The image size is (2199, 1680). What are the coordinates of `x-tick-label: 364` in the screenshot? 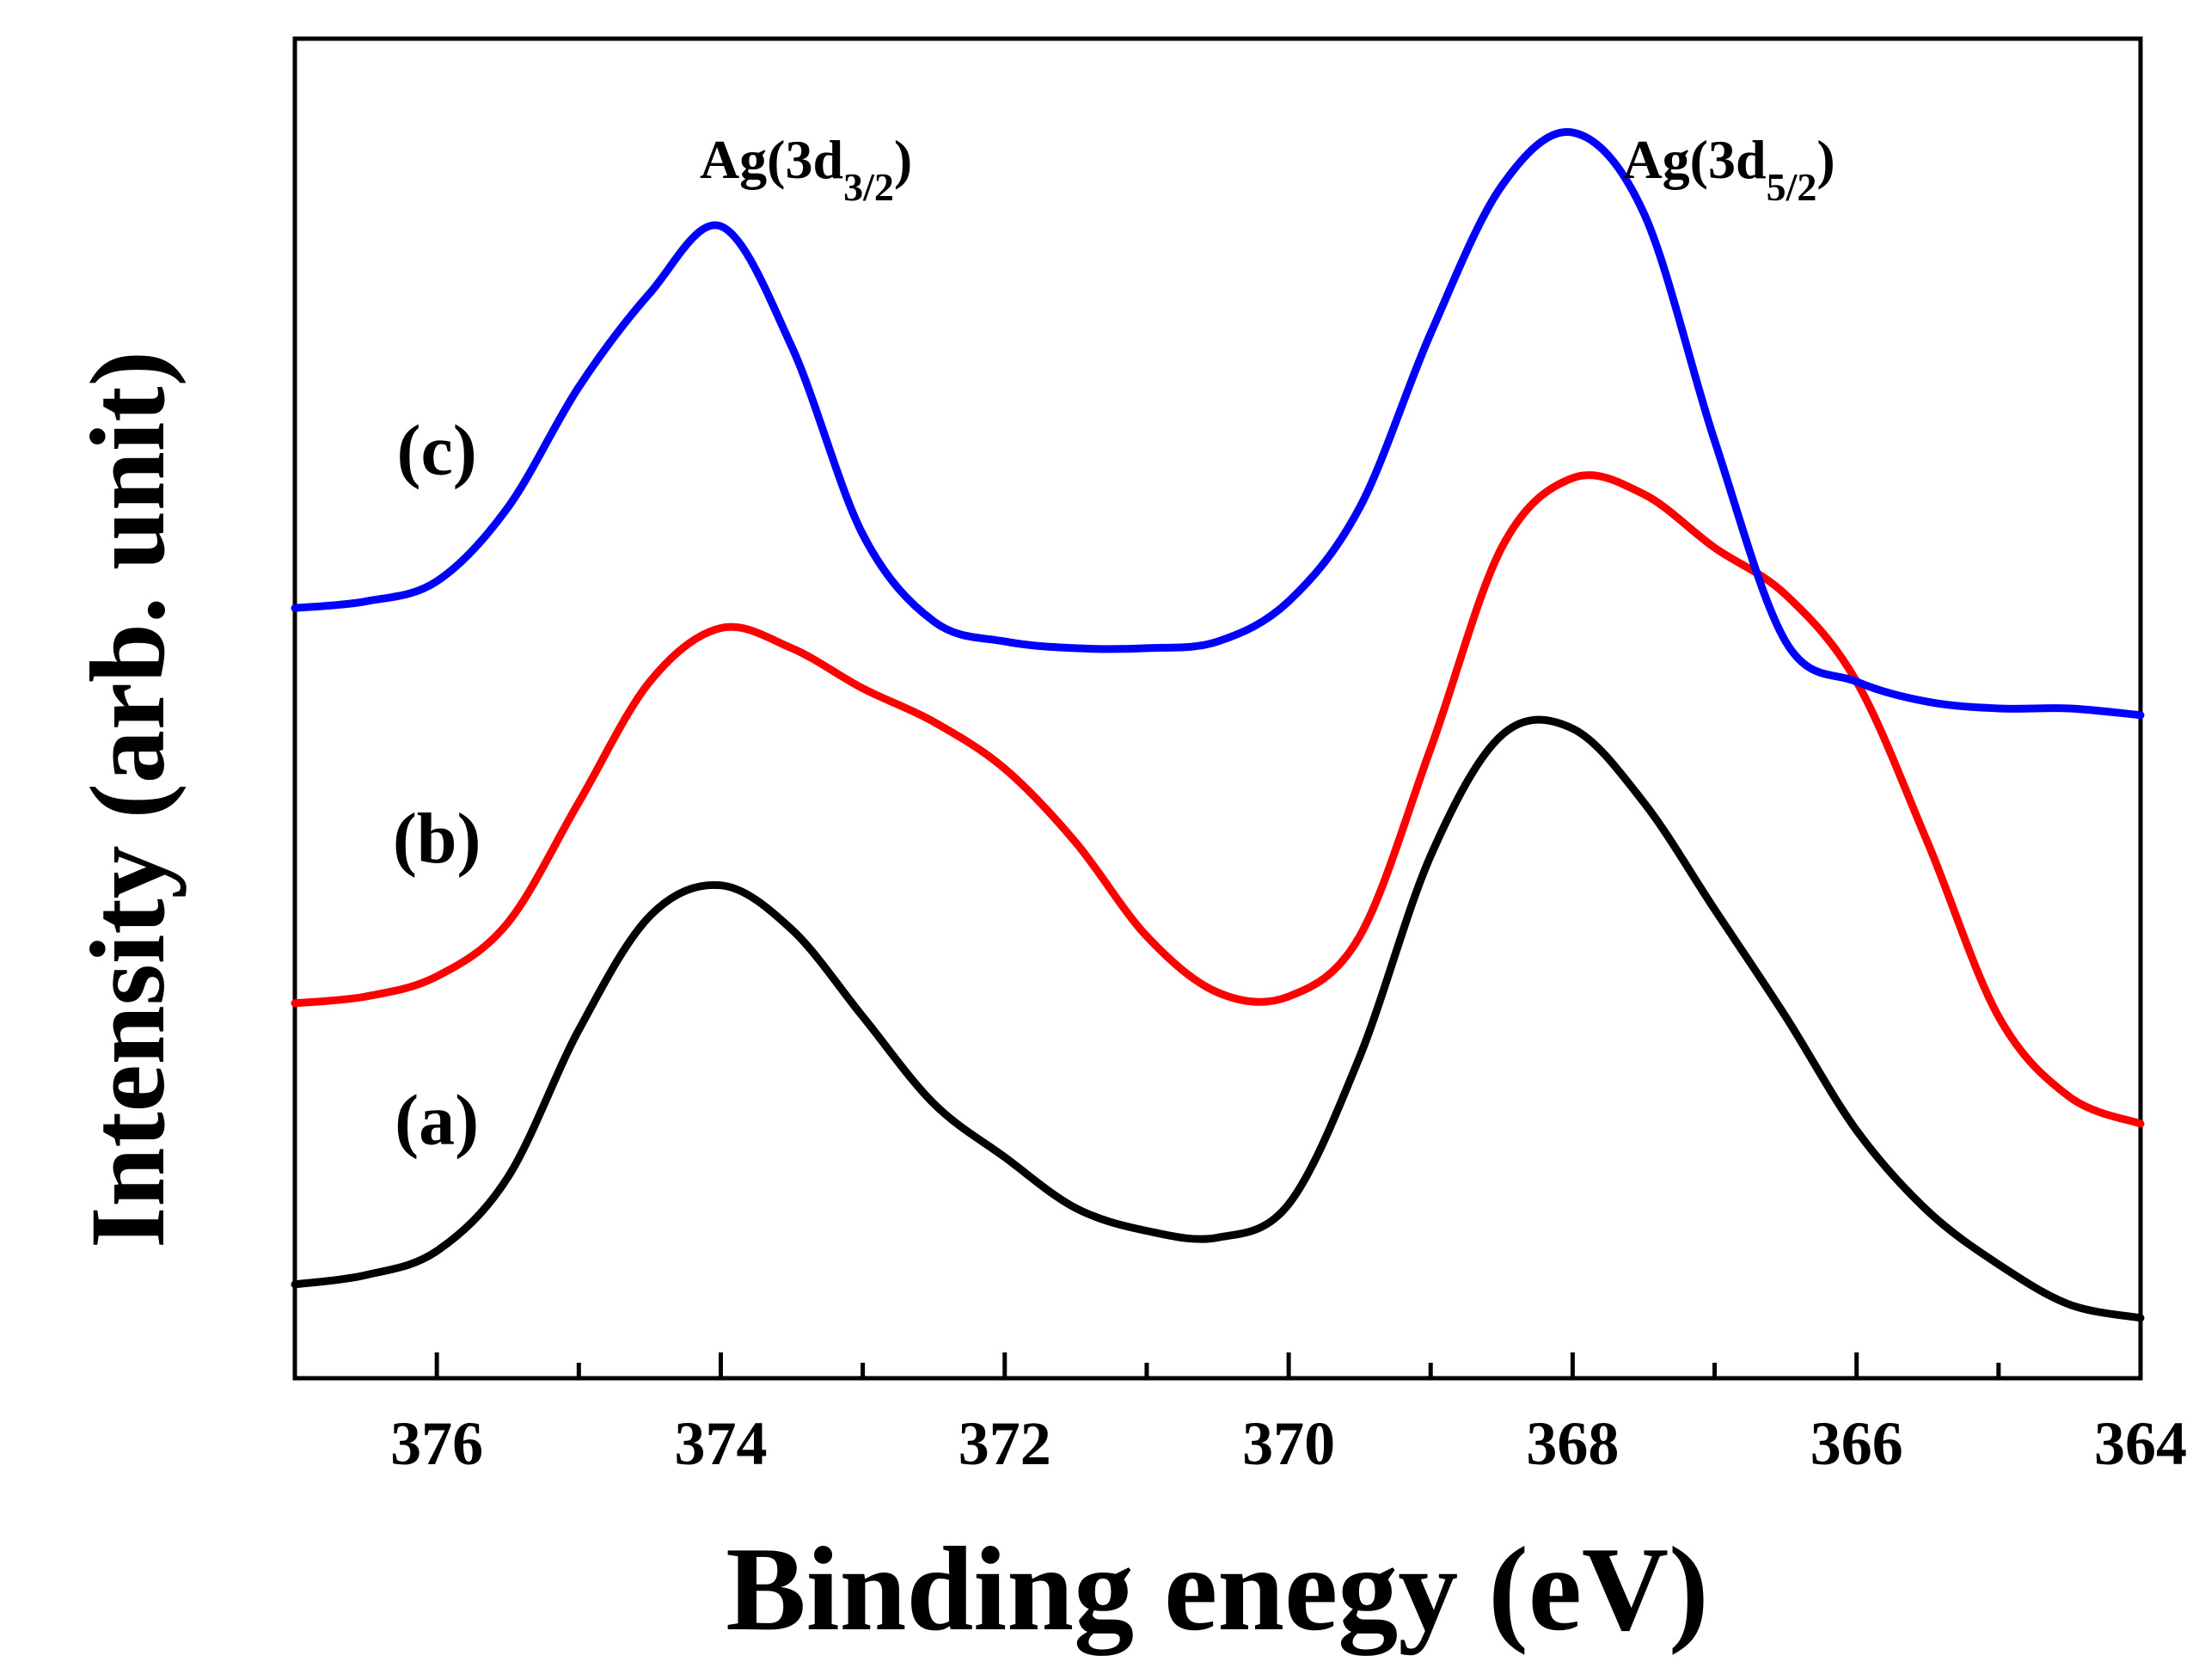 It's located at (2141, 1444).